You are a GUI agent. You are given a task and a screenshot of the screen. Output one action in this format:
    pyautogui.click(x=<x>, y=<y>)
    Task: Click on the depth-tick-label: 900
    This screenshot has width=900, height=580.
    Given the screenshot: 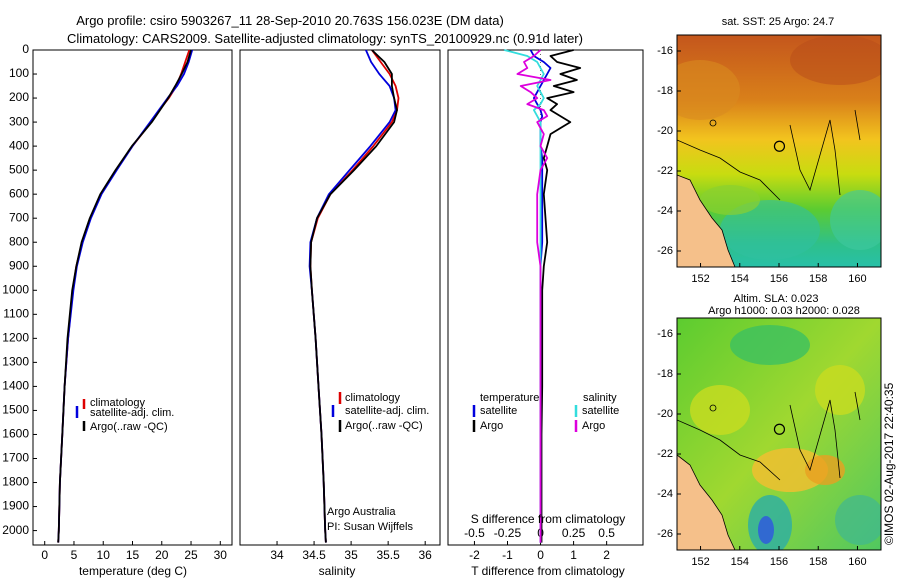 What is the action you would take?
    pyautogui.click(x=19, y=265)
    